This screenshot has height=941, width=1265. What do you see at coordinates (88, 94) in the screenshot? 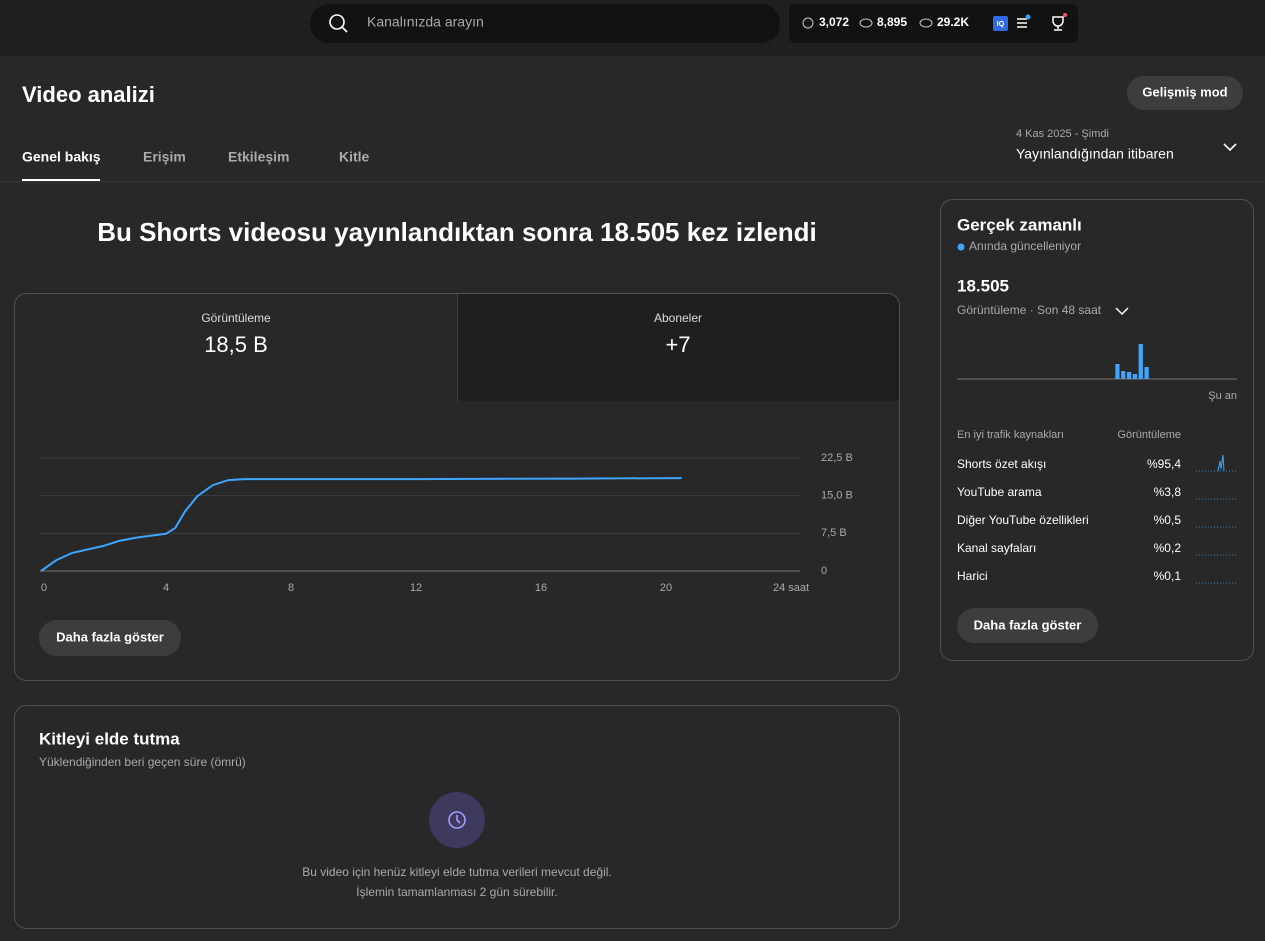
I see `page-title: Video analizi` at bounding box center [88, 94].